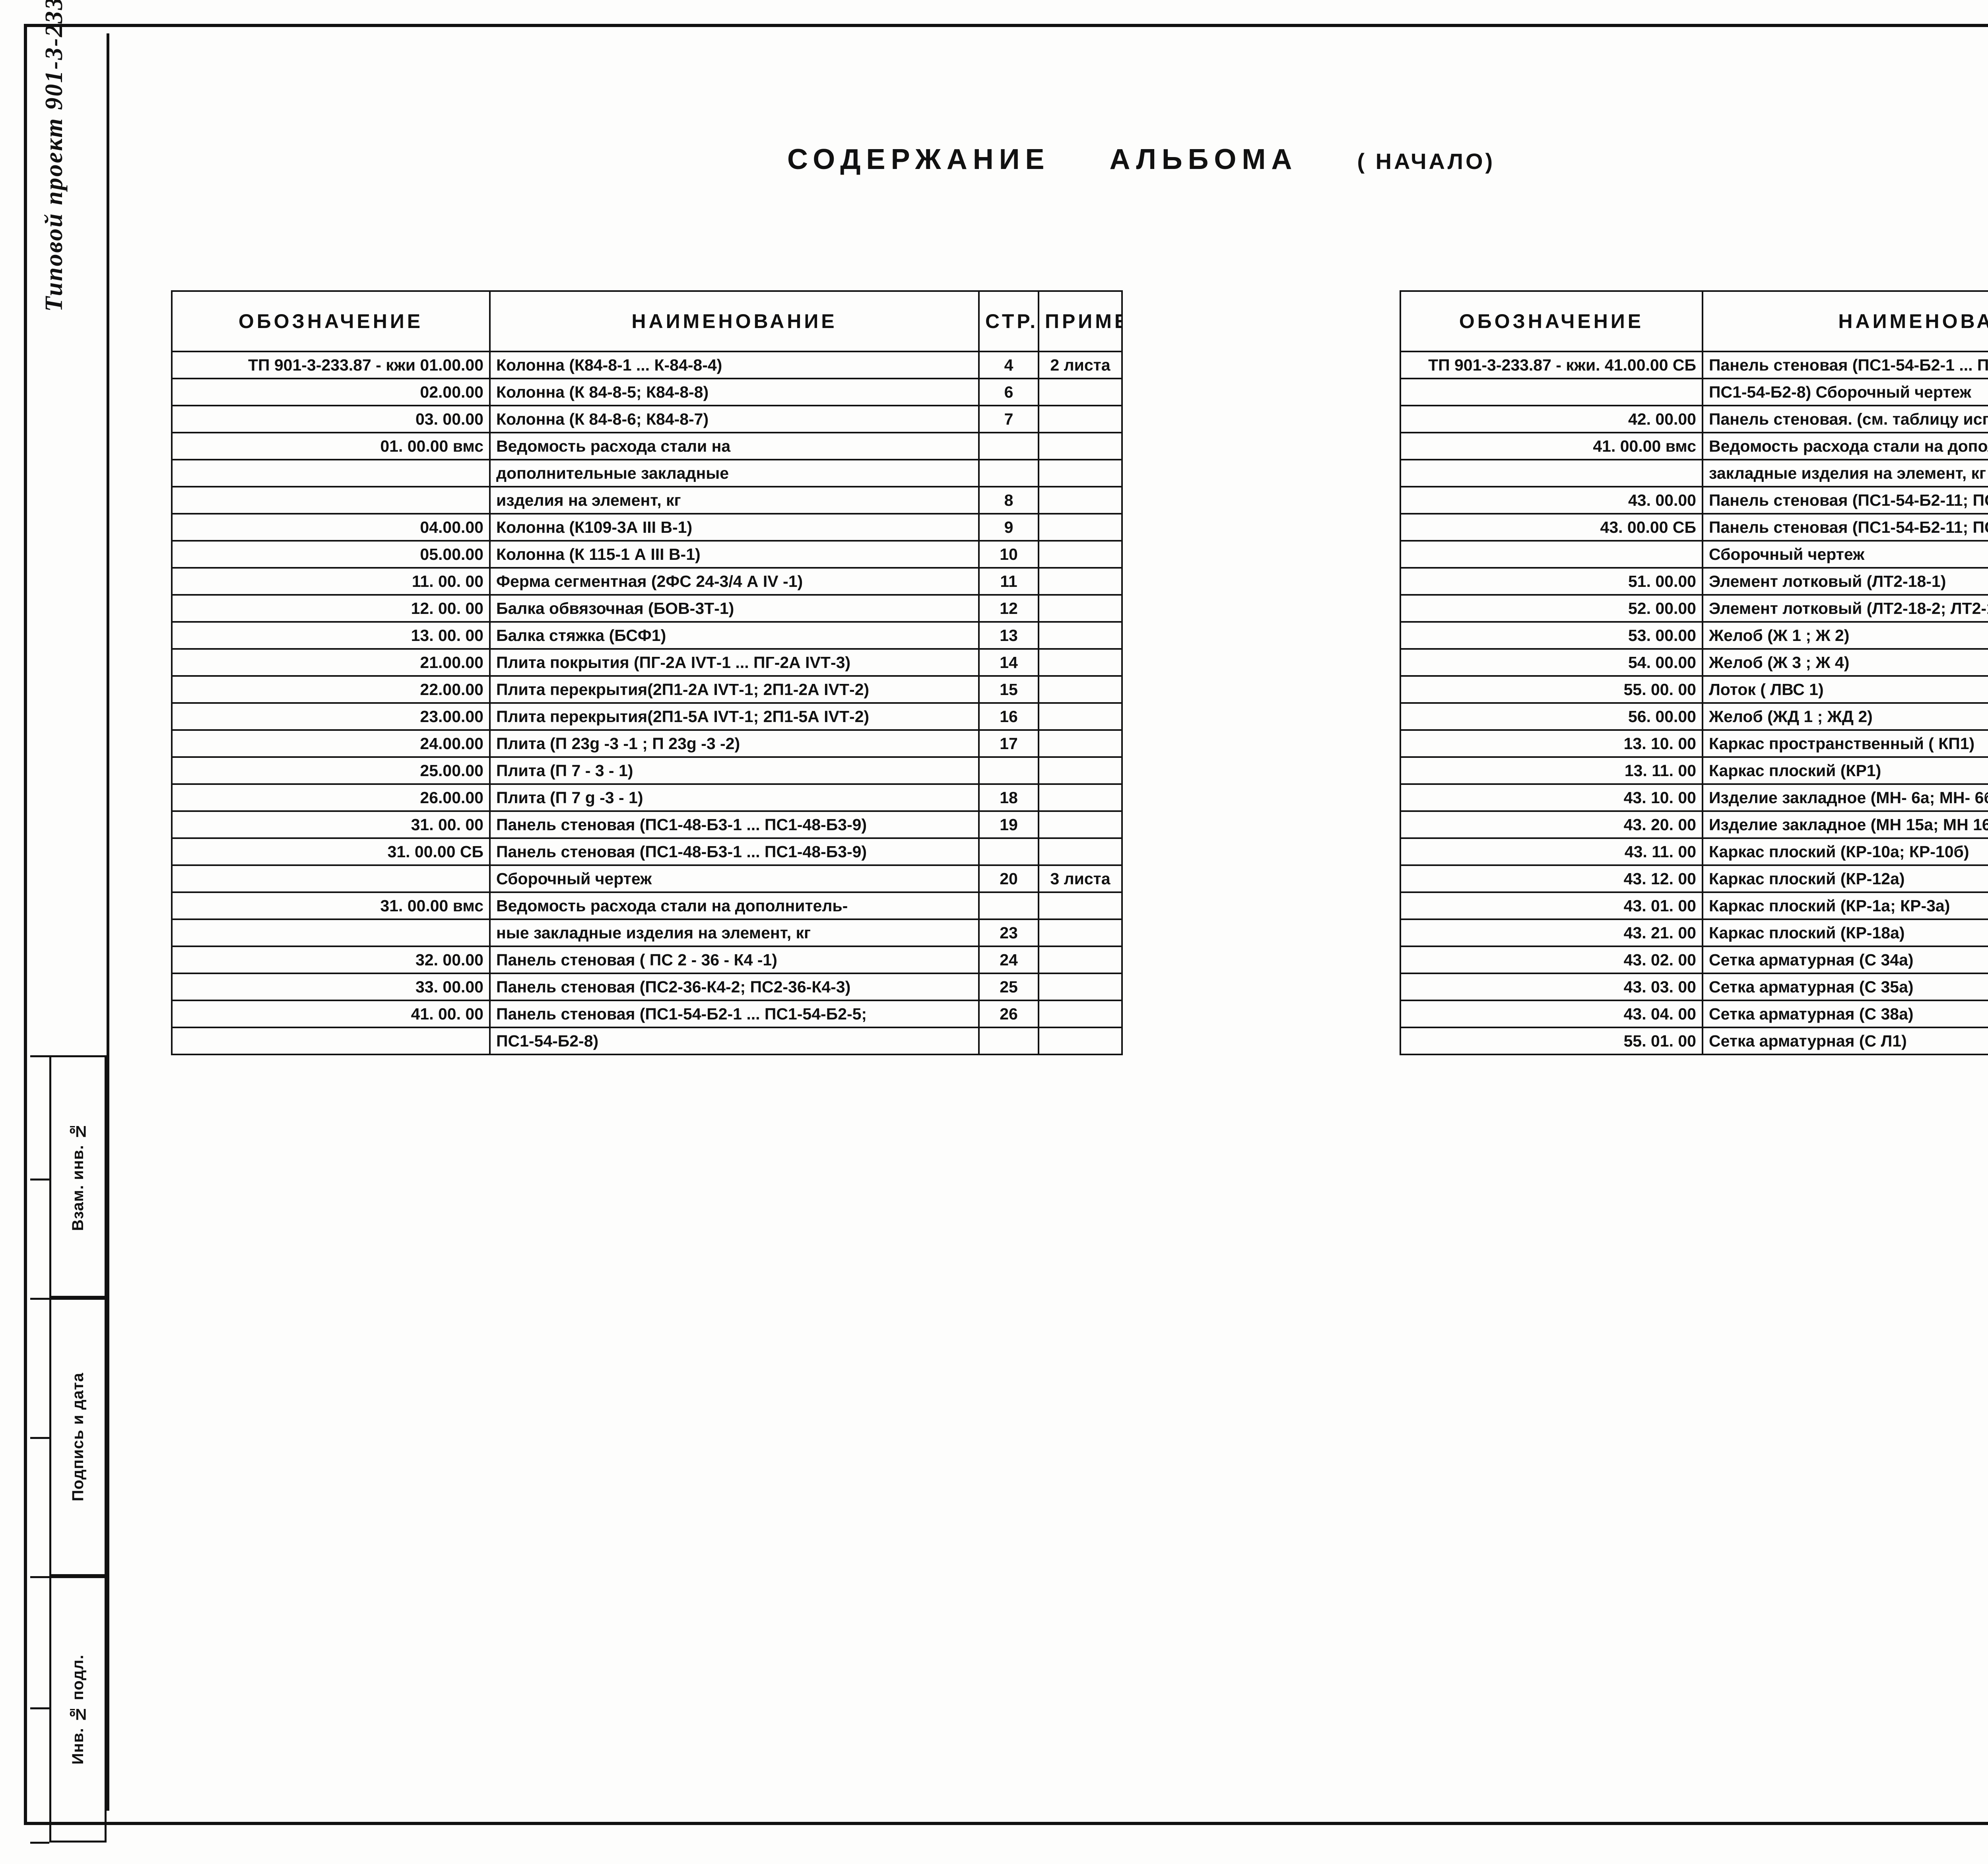  Describe the element at coordinates (1551, 905) in the screenshot. I see `cell-designation: 43. 01. 00` at that location.